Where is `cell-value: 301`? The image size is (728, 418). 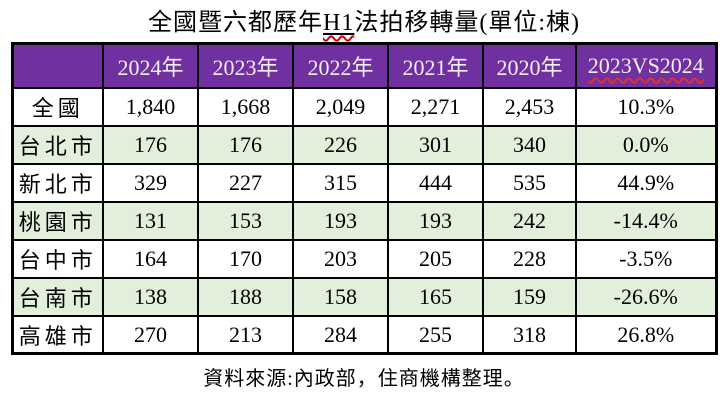
cell-value: 301 is located at coordinates (435, 144).